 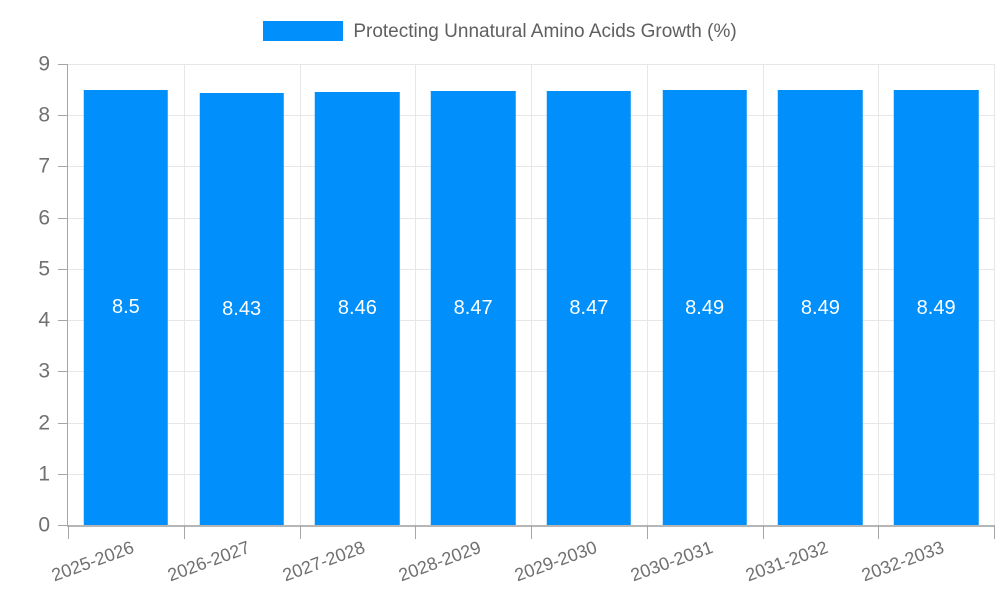 I want to click on x-axis-label: 2028-2029, so click(x=439, y=561).